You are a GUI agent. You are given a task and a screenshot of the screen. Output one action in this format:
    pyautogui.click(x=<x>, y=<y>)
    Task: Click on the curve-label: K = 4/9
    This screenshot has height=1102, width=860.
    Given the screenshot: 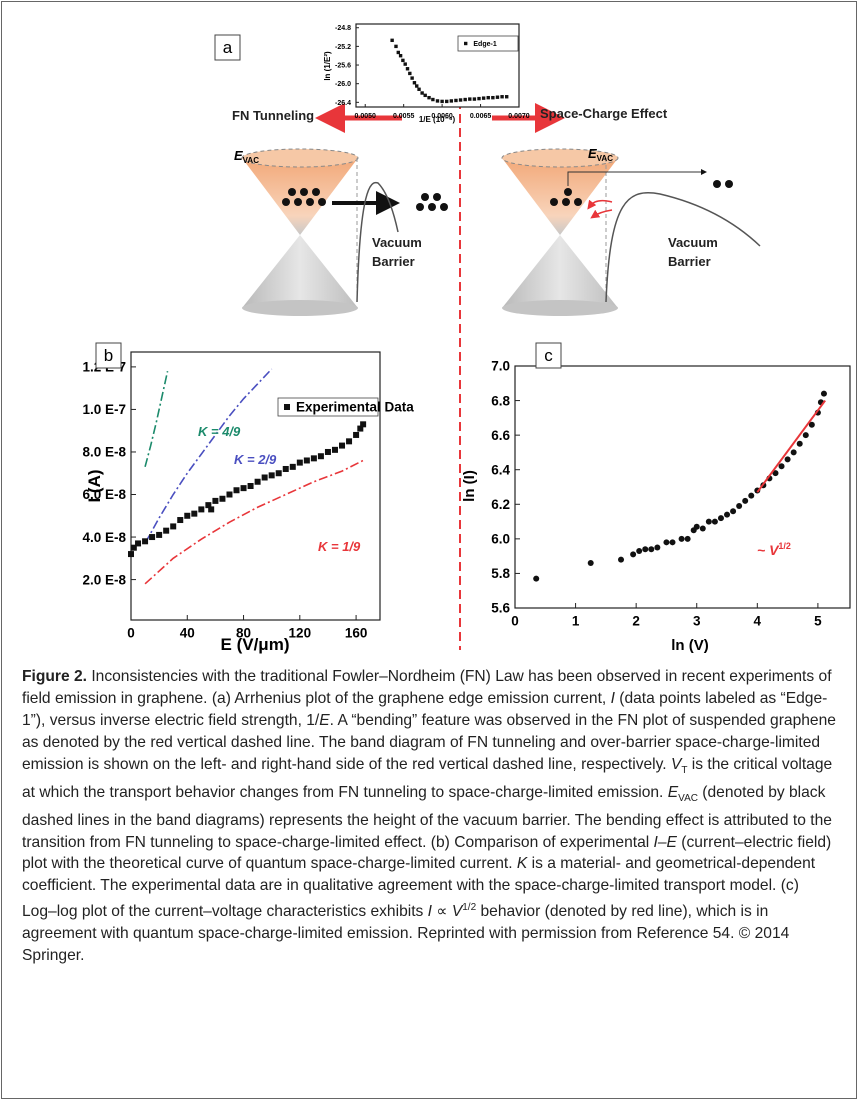 What is the action you would take?
    pyautogui.click(x=219, y=431)
    